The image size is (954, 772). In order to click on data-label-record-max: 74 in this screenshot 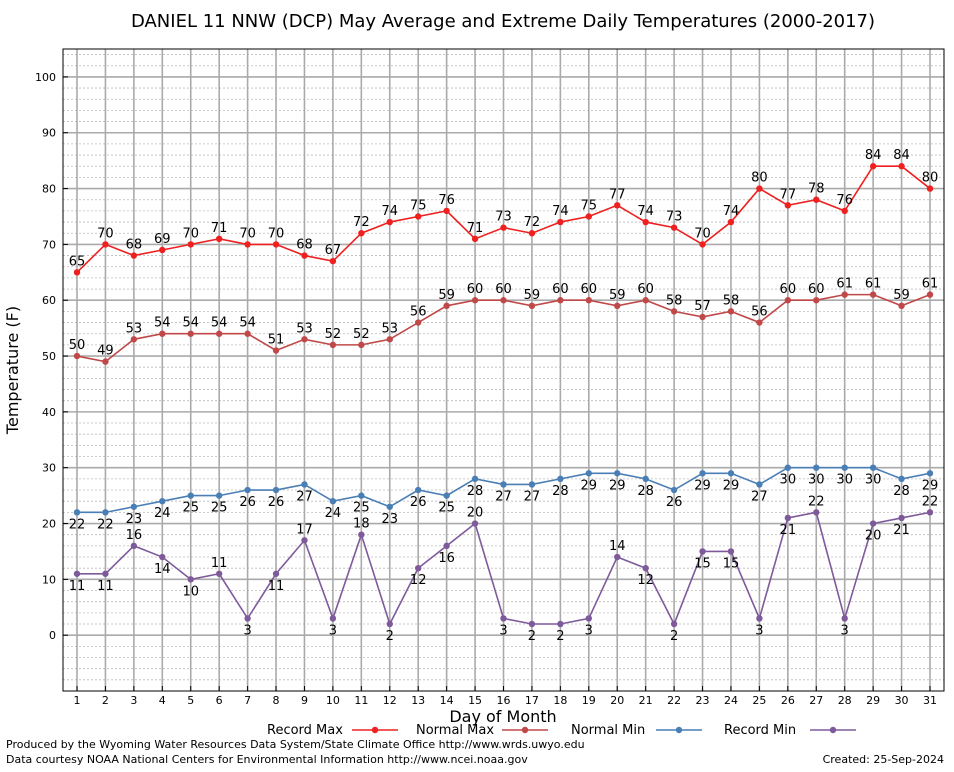, I will do `click(645, 211)`.